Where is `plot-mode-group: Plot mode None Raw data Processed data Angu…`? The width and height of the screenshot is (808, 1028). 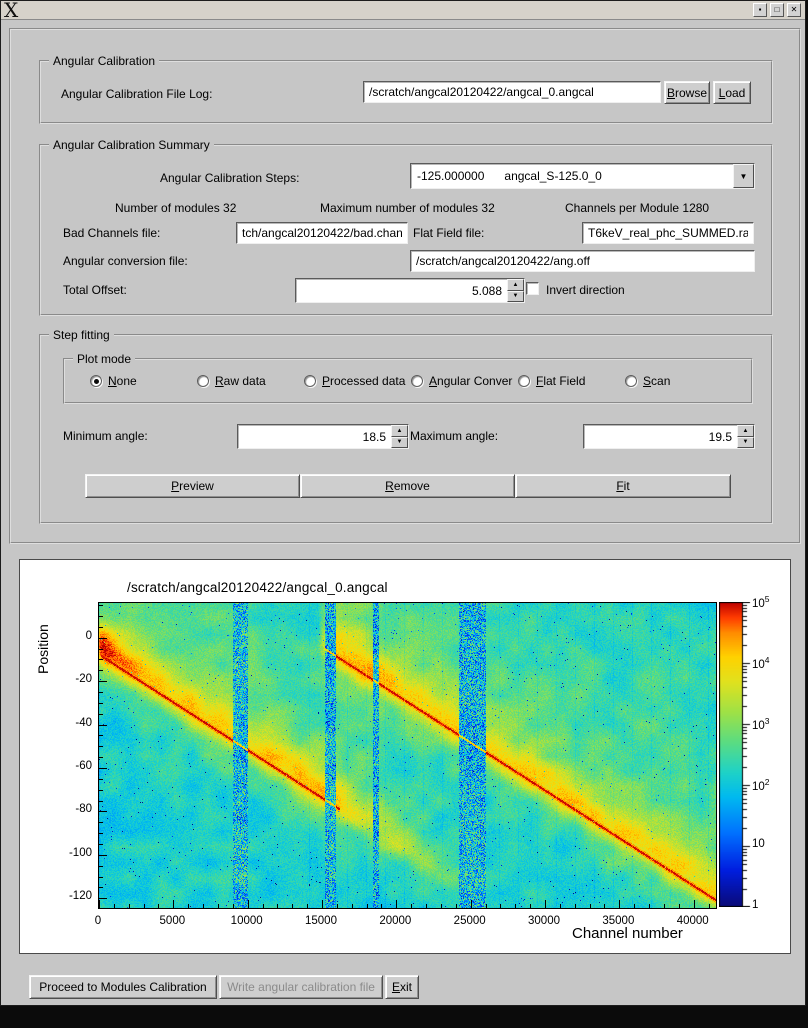
plot-mode-group: Plot mode None Raw data Processed data Angu… is located at coordinates (408, 378).